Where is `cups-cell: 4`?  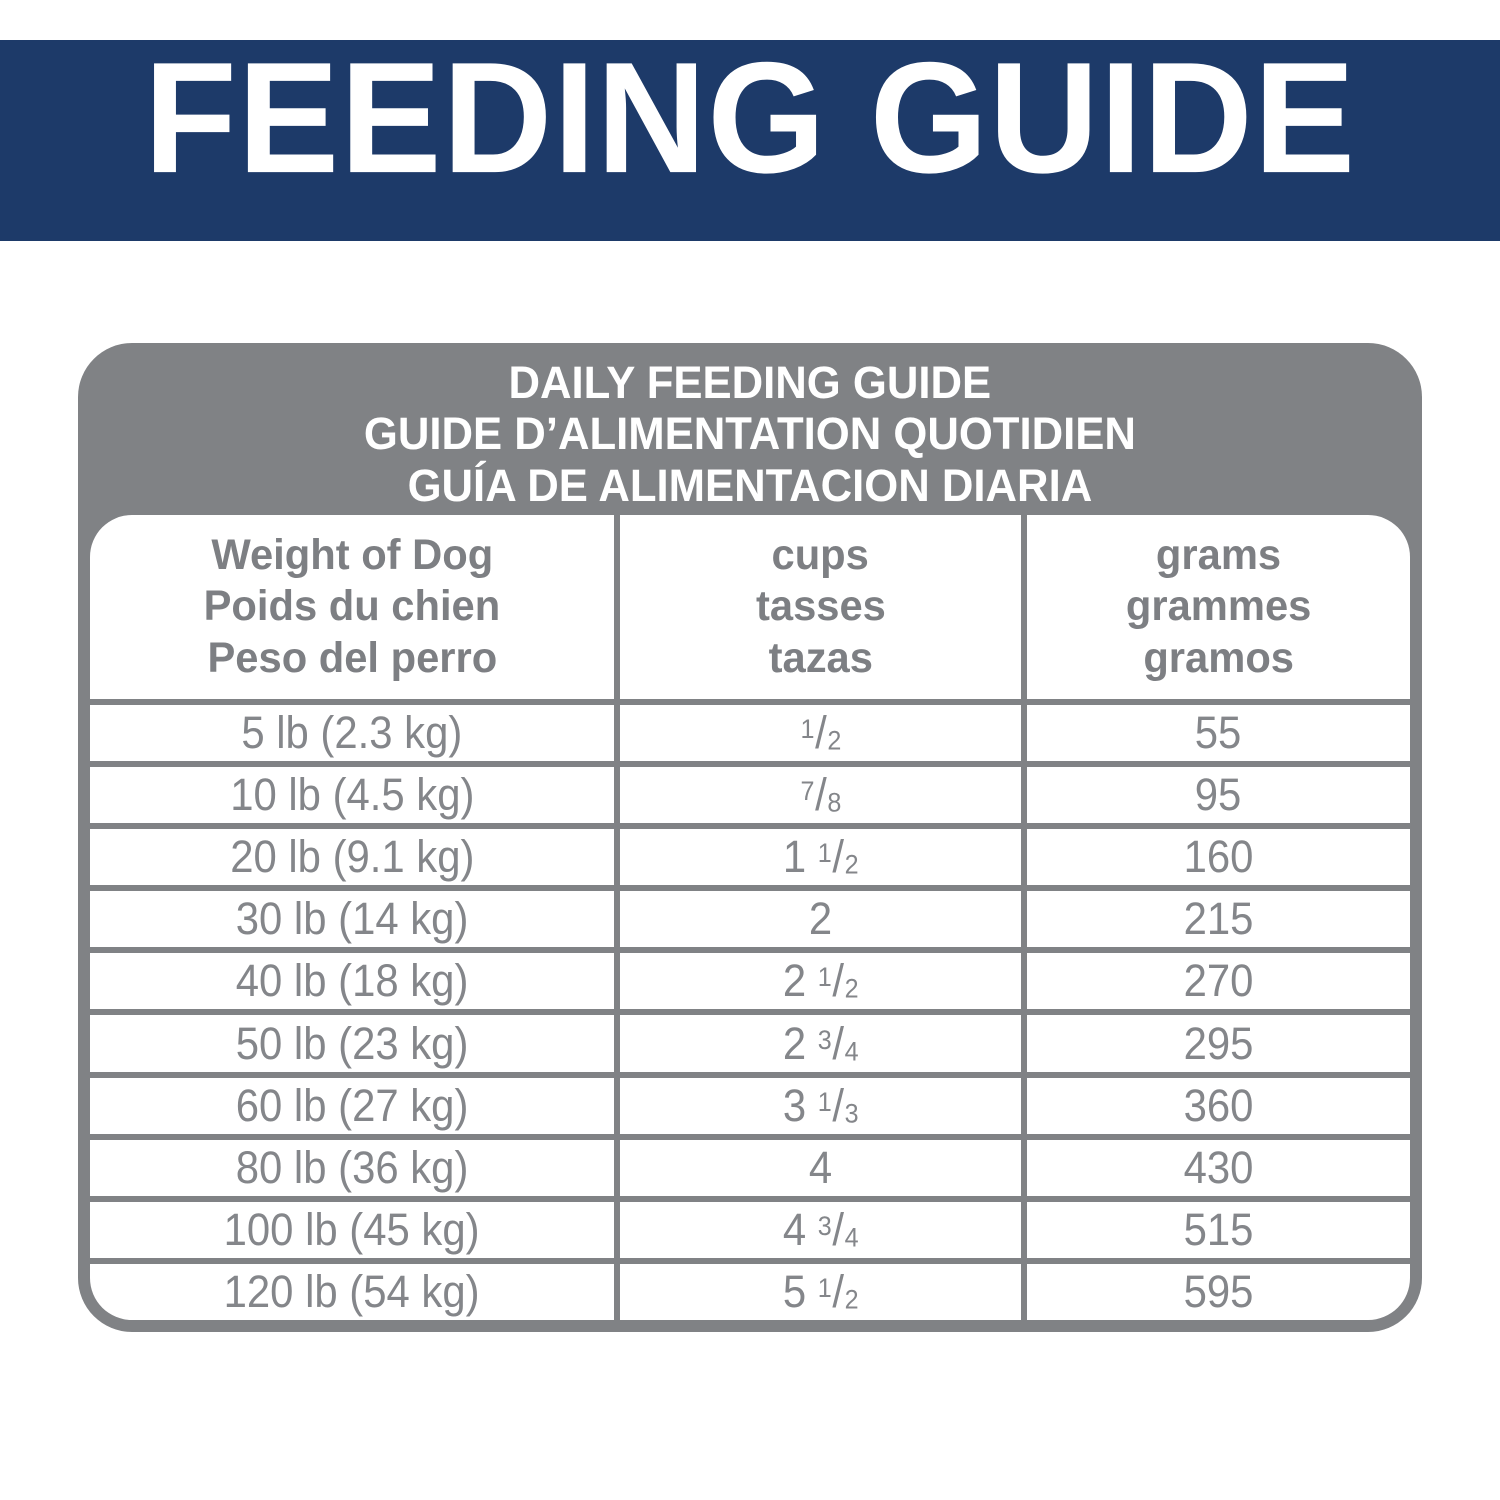
cups-cell: 4 is located at coordinates (820, 1167).